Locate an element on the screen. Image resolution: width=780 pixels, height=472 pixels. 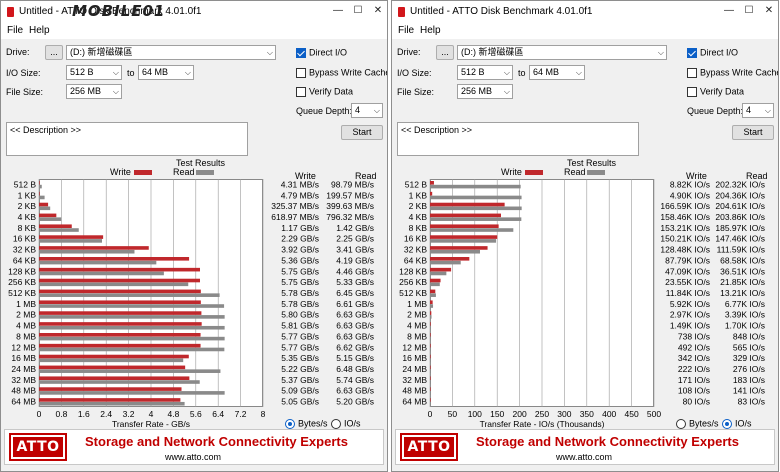
read-value-label: 6.63 GB/s is located at coordinates (355, 326).